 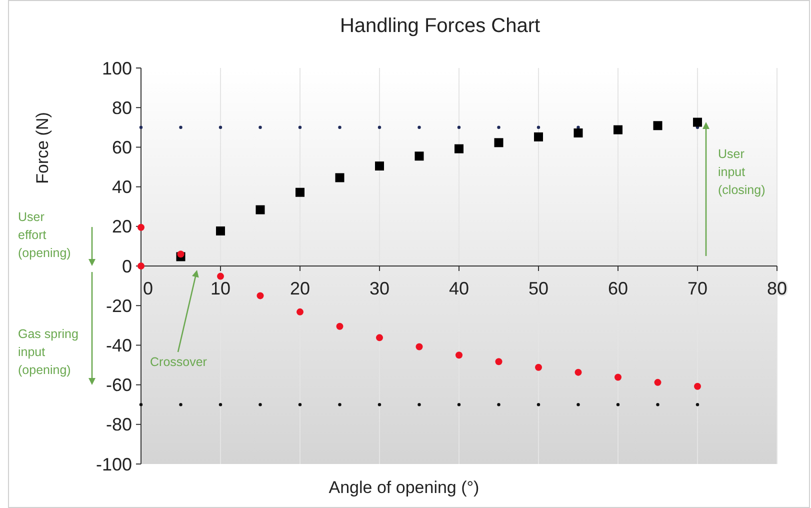 I want to click on y-tick-label: -20, so click(x=119, y=306).